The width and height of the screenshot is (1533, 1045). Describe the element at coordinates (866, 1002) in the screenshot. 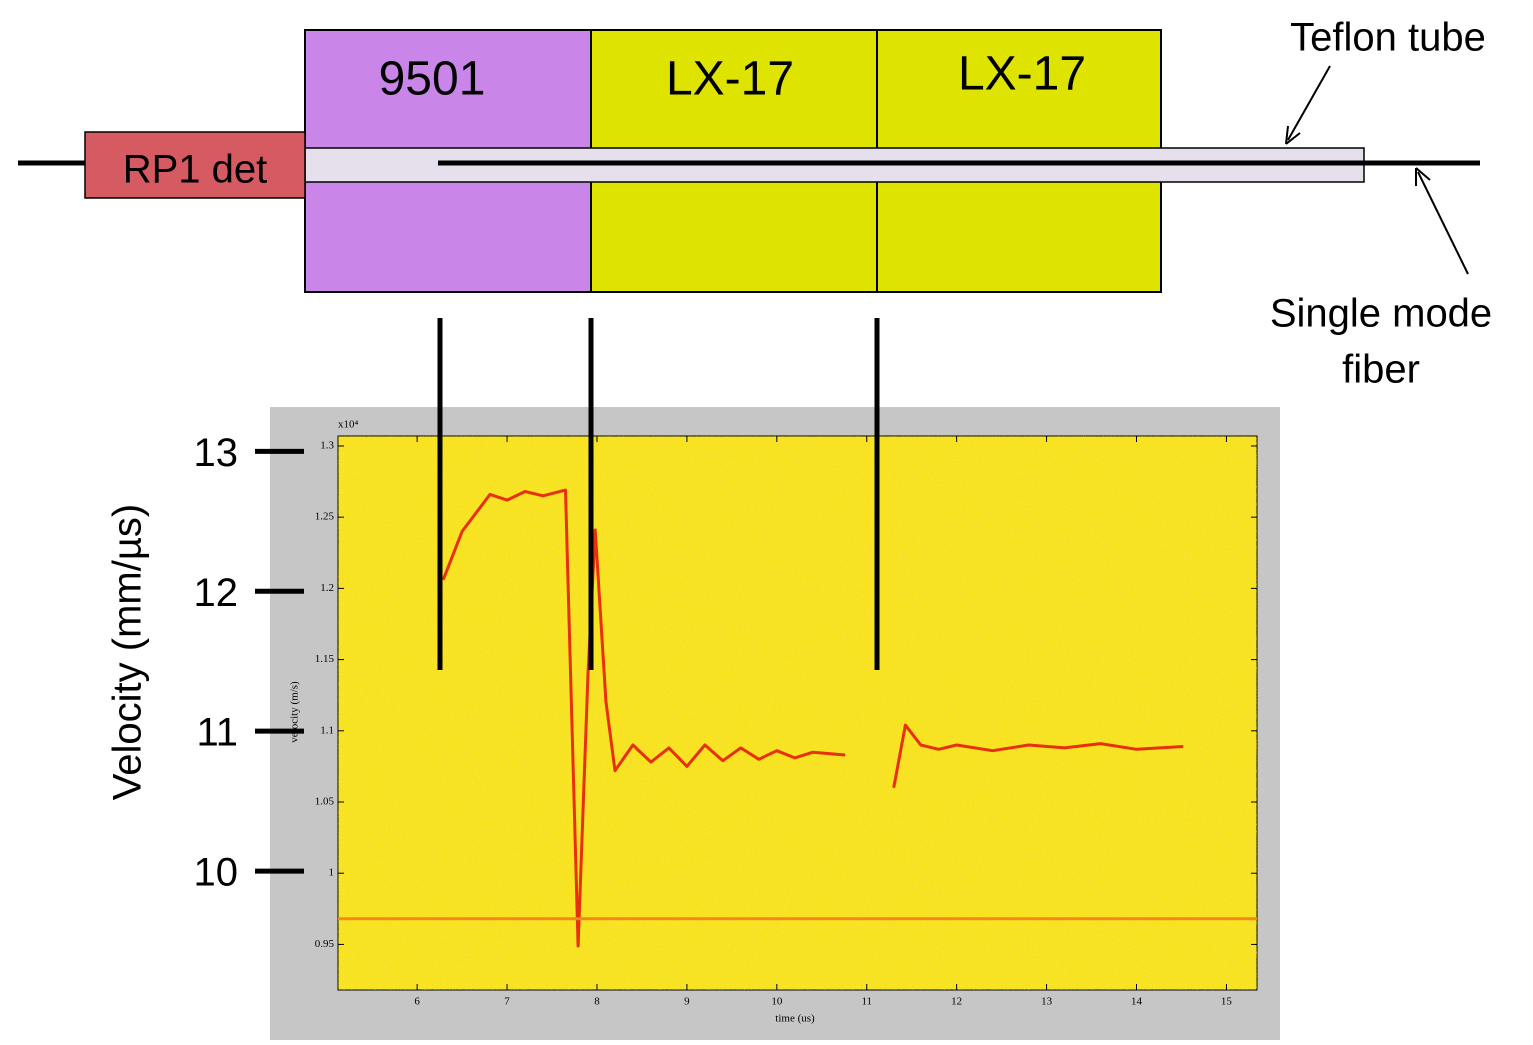

I see `x-tick-label: 11` at that location.